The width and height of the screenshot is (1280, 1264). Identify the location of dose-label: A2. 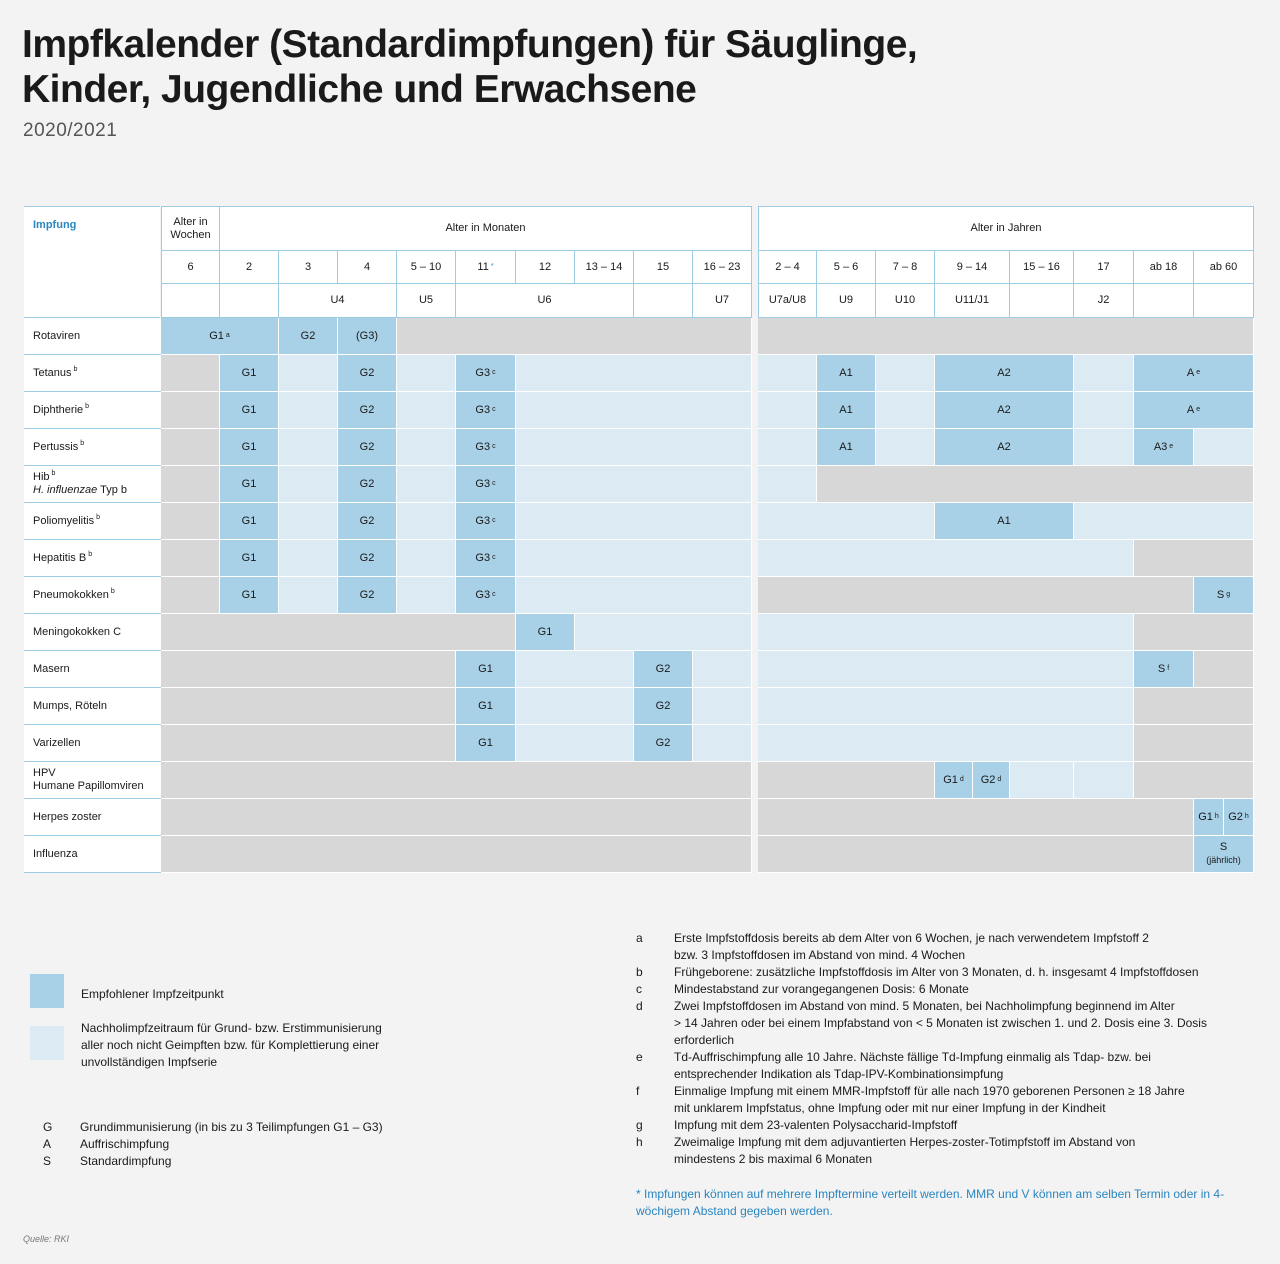
(1004, 446).